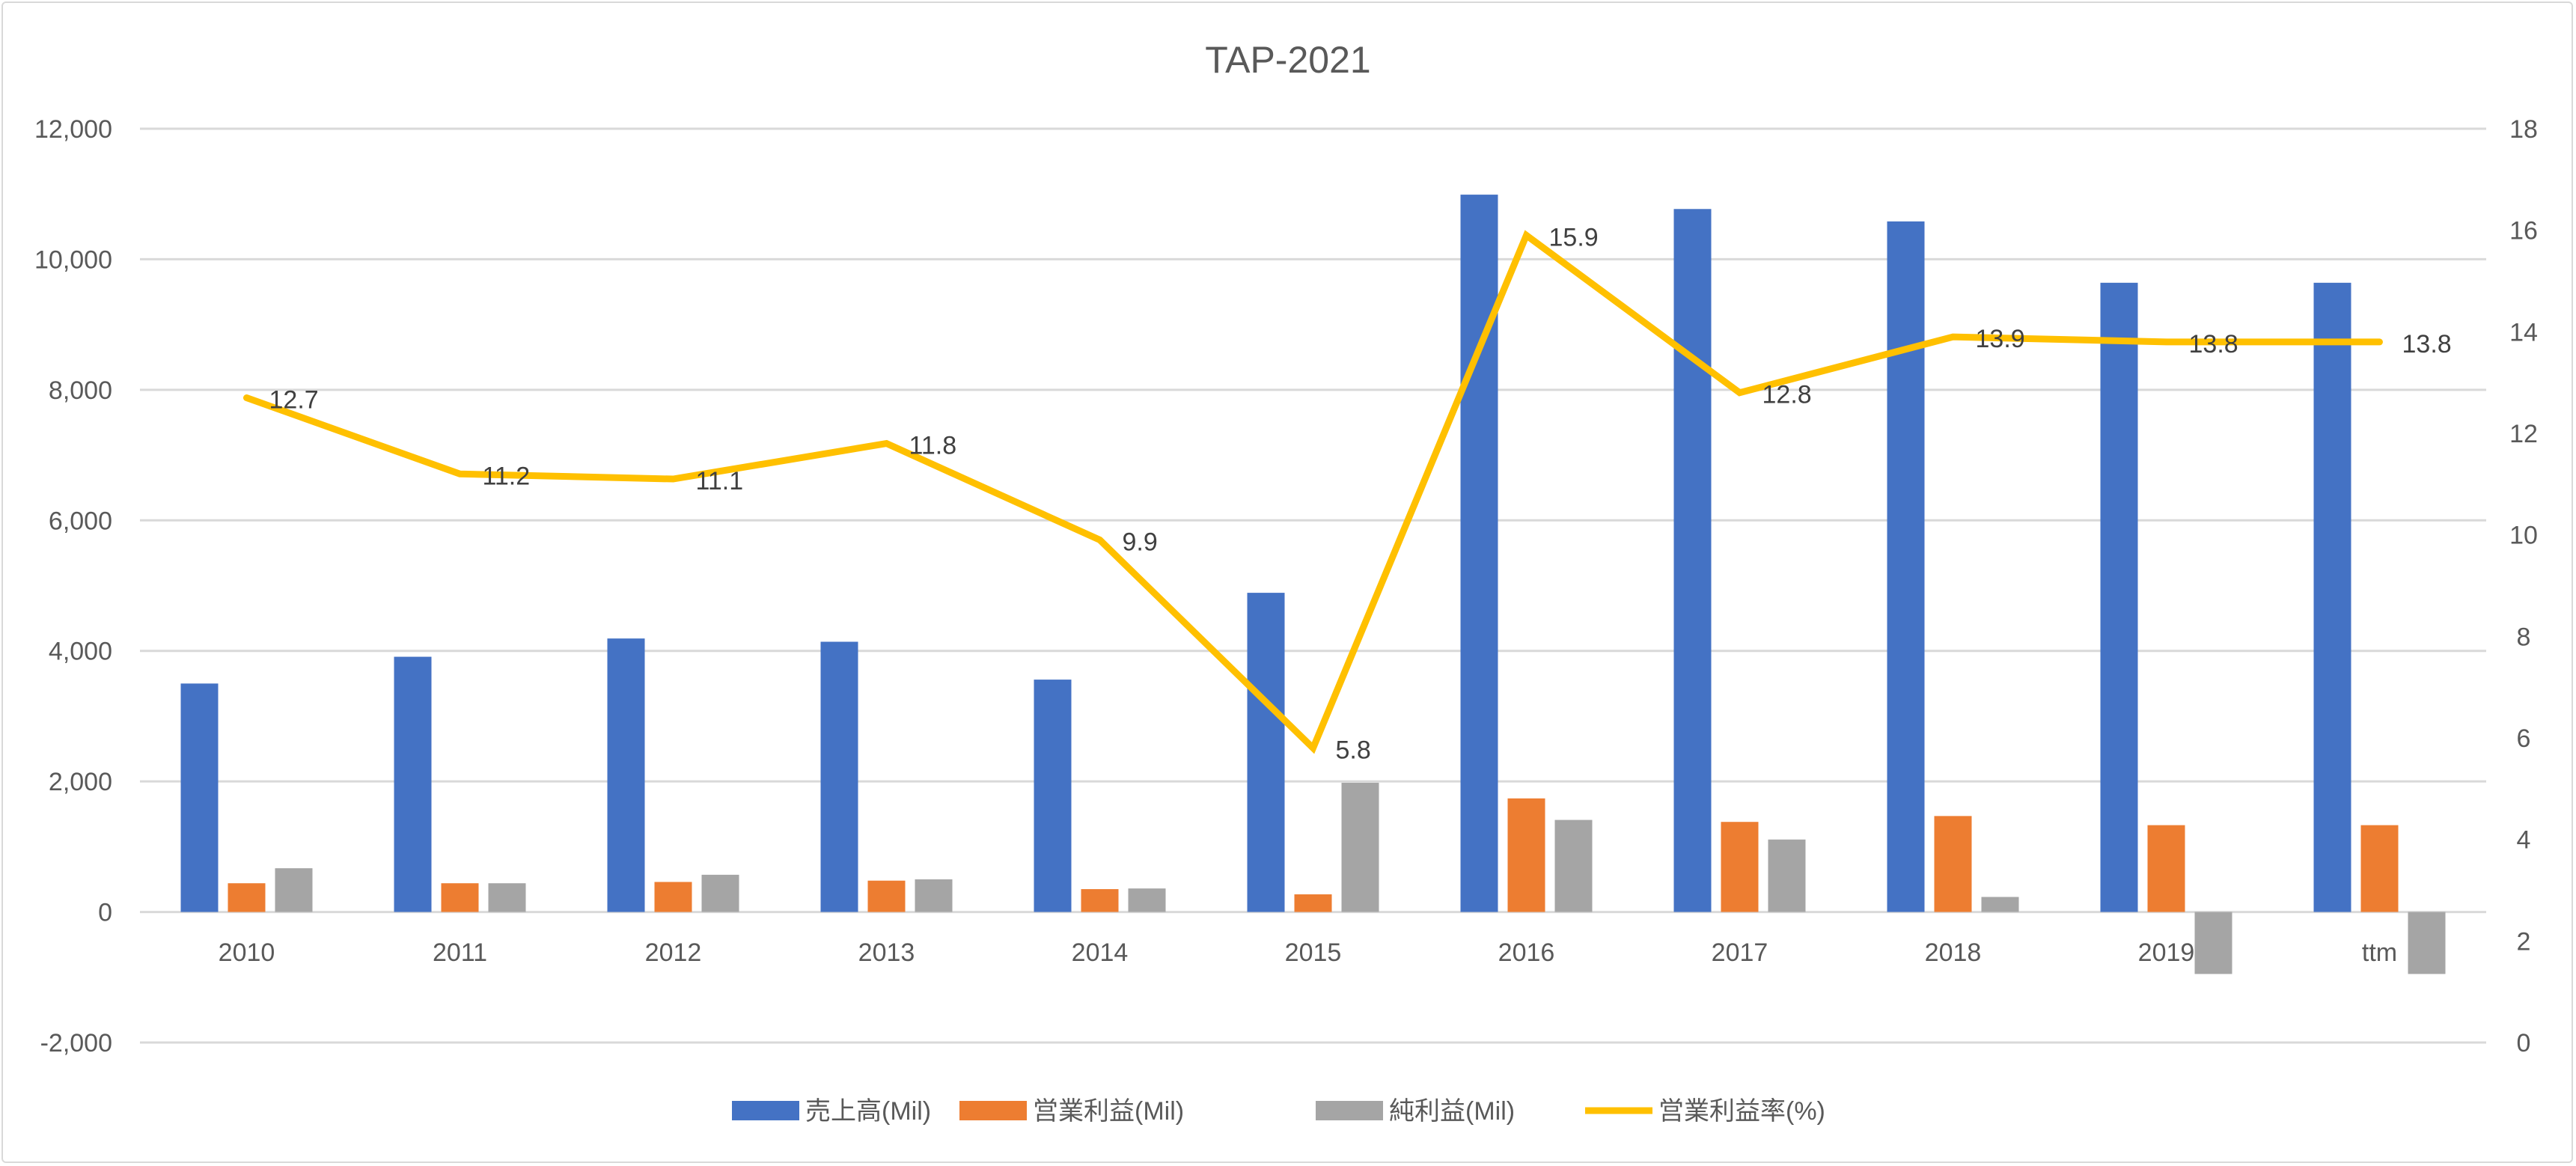 This screenshot has width=2576, height=1166. I want to click on y-right-tick-label: 2, so click(2524, 942).